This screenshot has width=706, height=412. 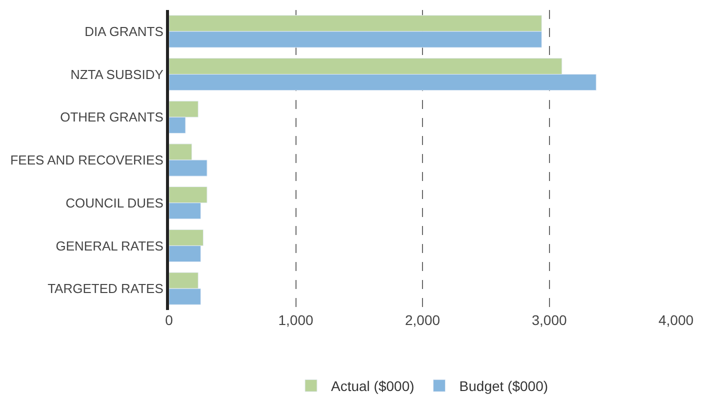 What do you see at coordinates (115, 202) in the screenshot?
I see `y-tick-label: COUNCIL DUES` at bounding box center [115, 202].